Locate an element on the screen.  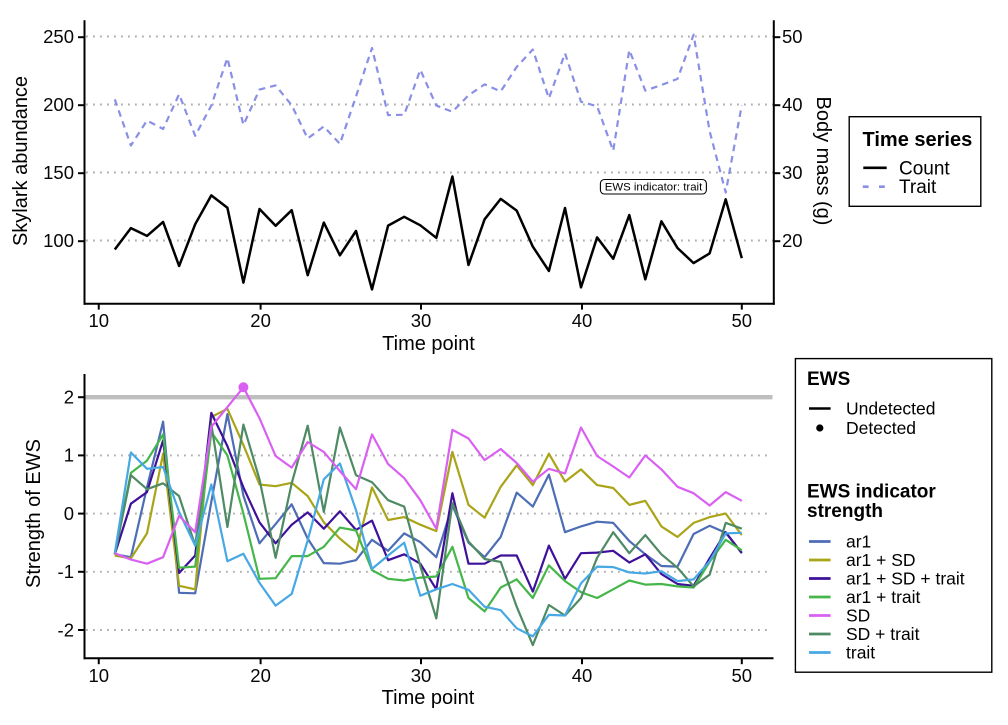
svg-text: SD + trait is located at coordinates (883, 634).